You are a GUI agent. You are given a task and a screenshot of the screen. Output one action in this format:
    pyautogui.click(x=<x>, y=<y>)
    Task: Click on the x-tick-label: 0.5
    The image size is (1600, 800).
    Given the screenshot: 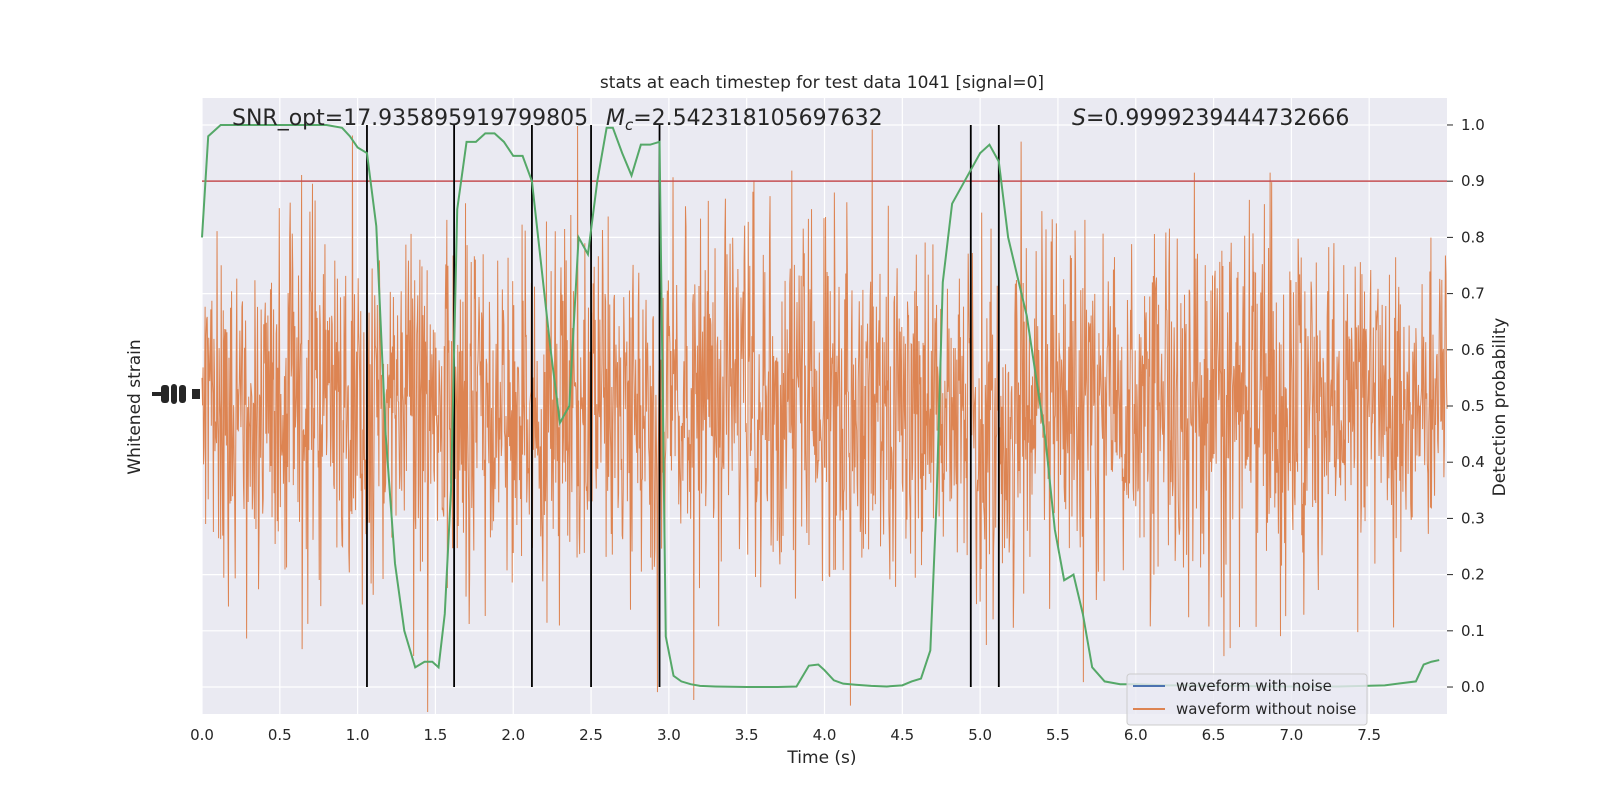 What is the action you would take?
    pyautogui.click(x=280, y=735)
    